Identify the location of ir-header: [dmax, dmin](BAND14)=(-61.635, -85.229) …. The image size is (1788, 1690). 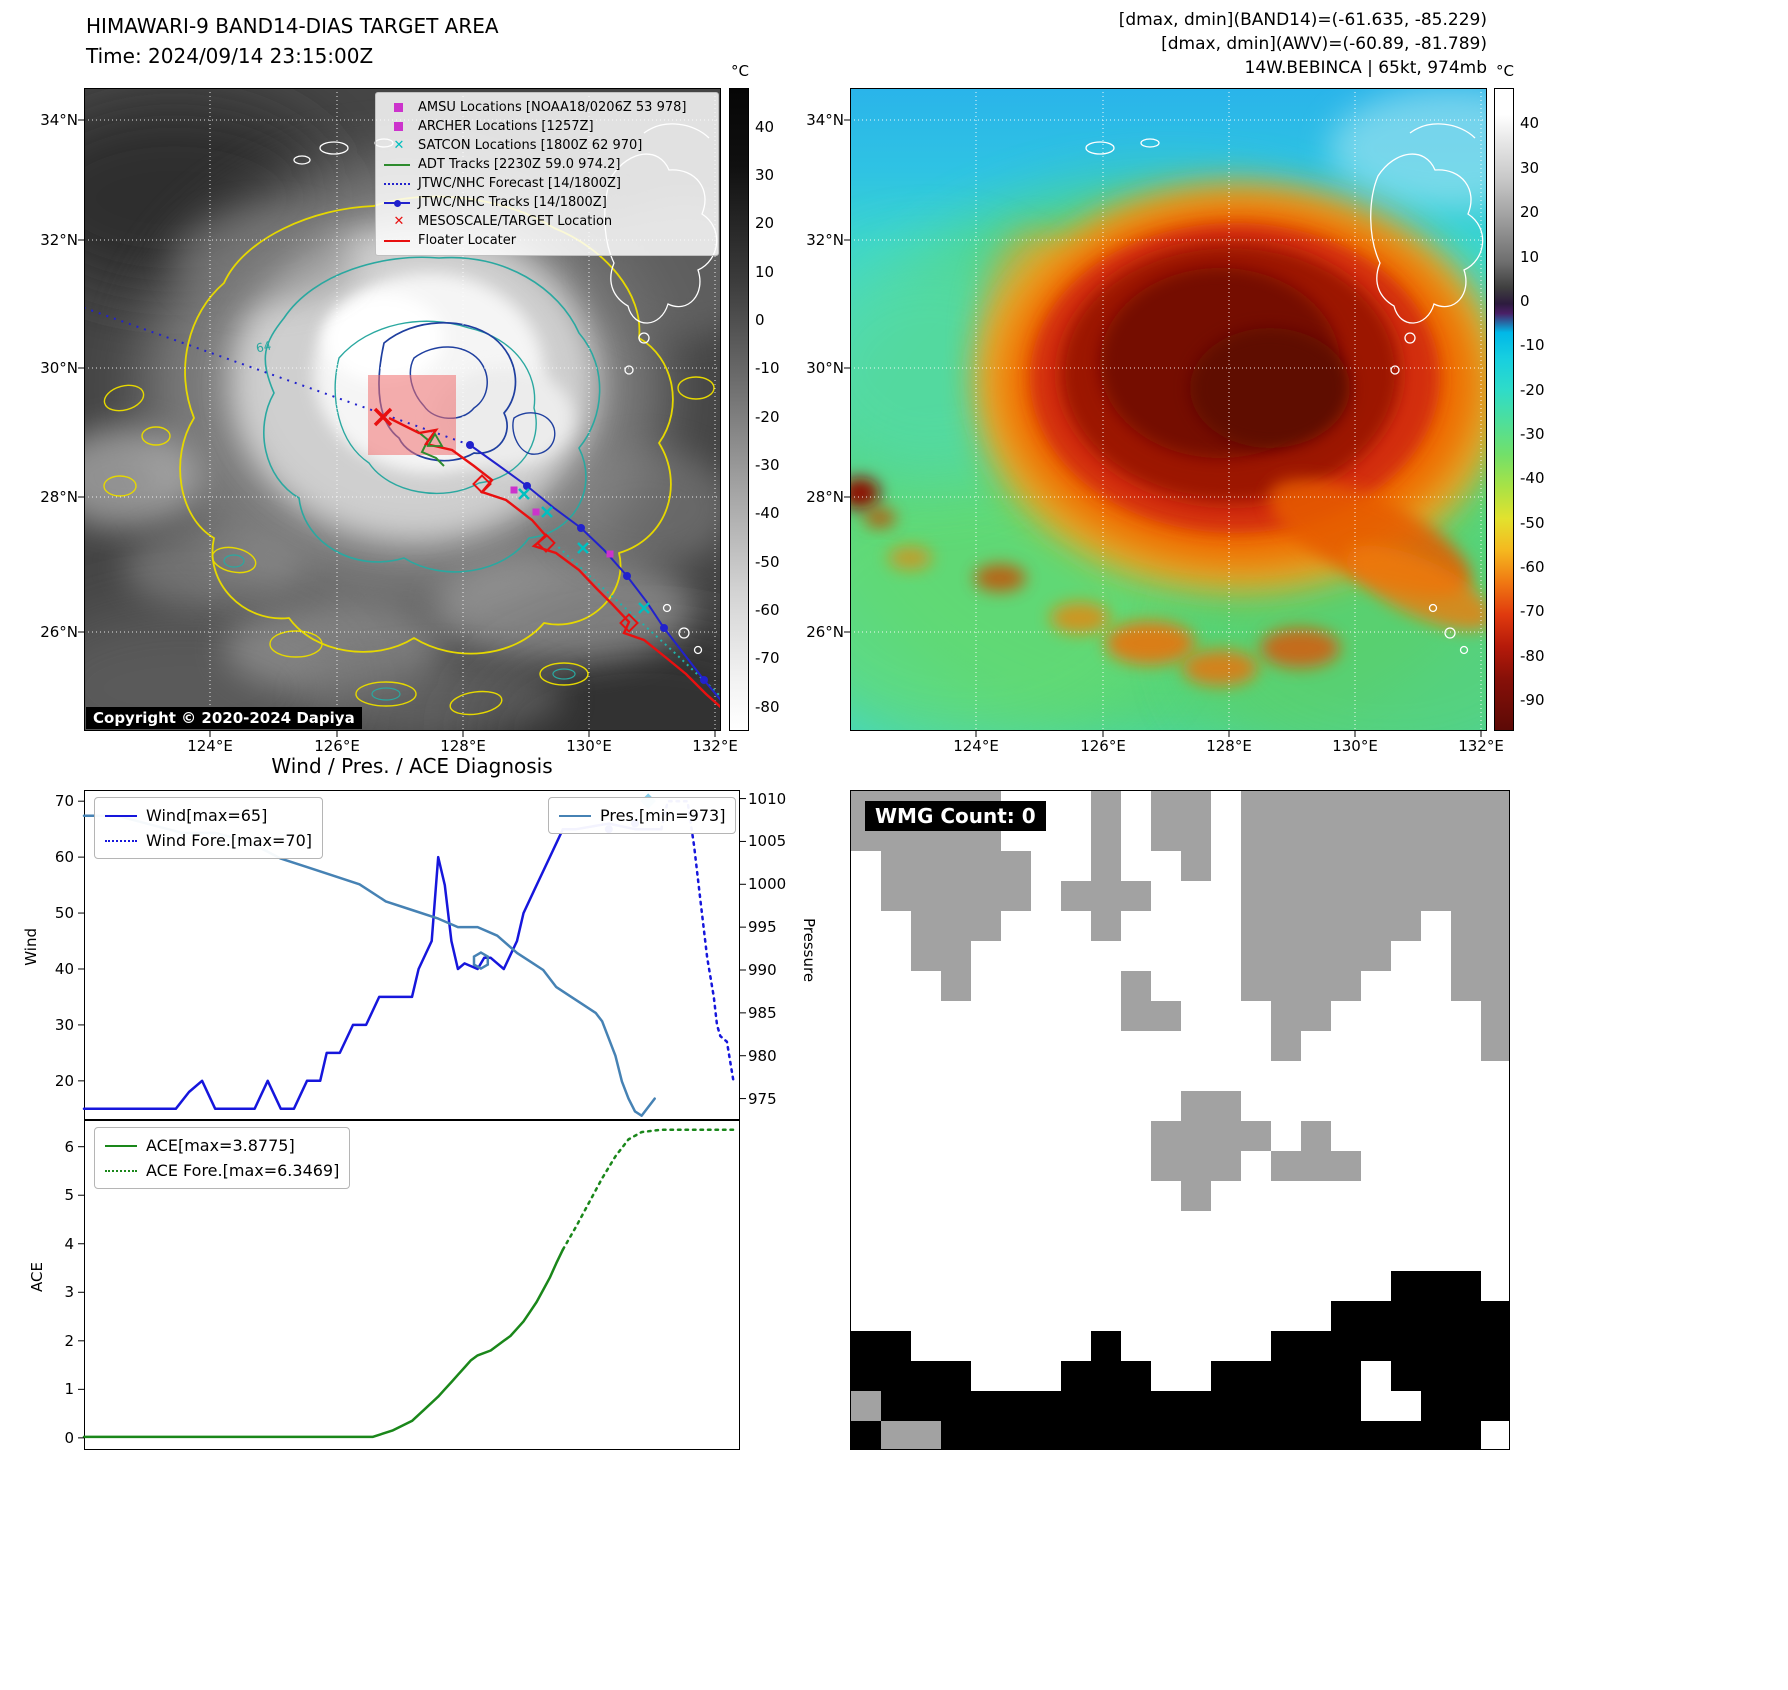
(1243, 44).